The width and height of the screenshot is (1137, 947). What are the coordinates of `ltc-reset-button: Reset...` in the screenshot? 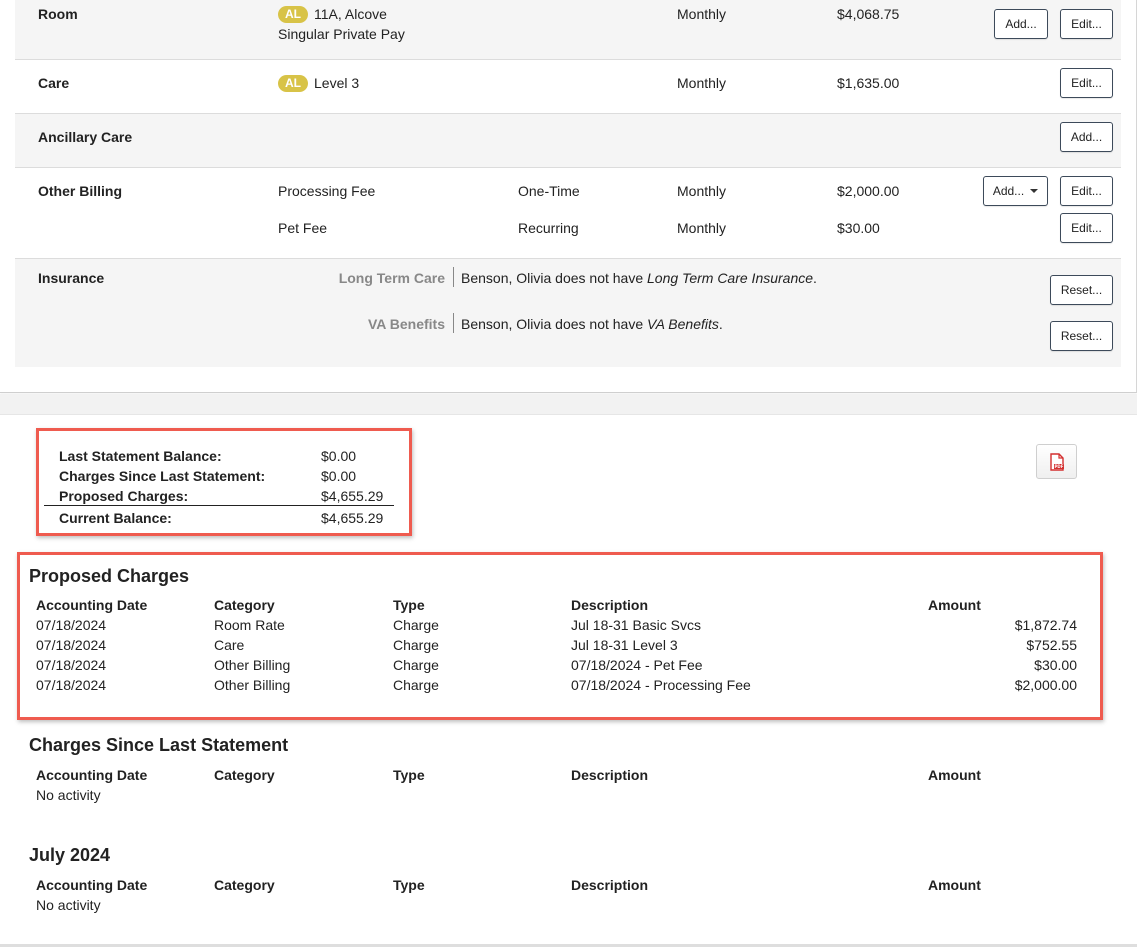 It's located at (1081, 290).